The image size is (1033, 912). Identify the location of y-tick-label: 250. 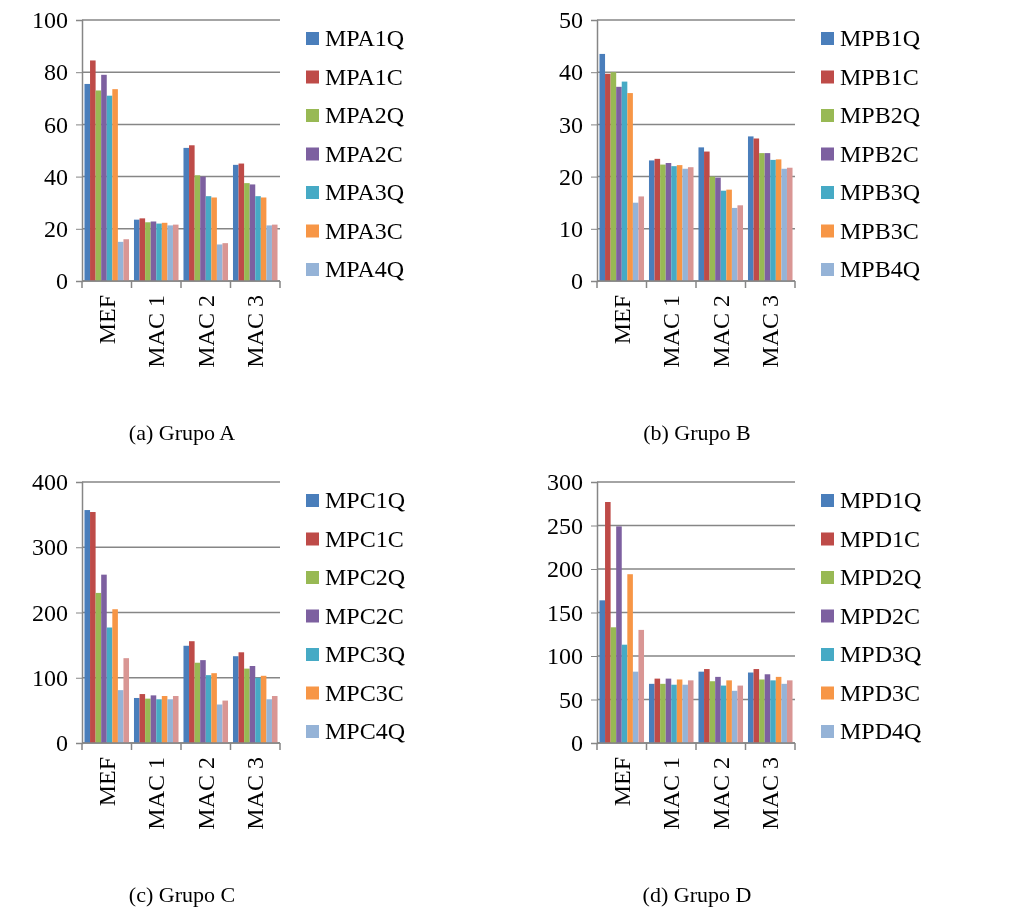
(565, 525).